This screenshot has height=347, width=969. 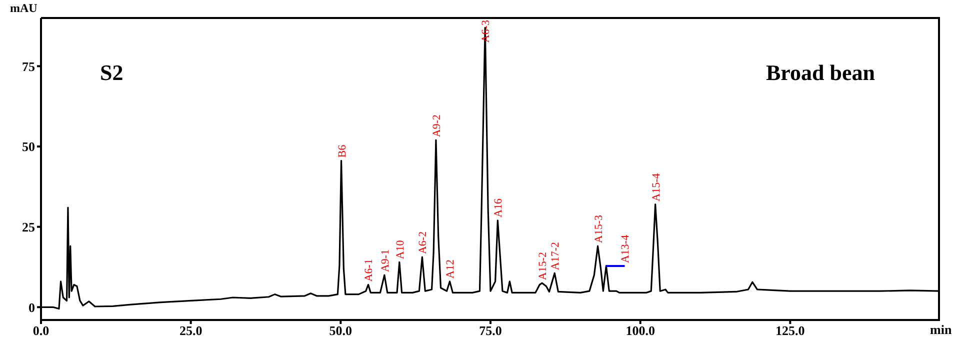 I want to click on y-tick-label: 25, so click(x=29, y=226).